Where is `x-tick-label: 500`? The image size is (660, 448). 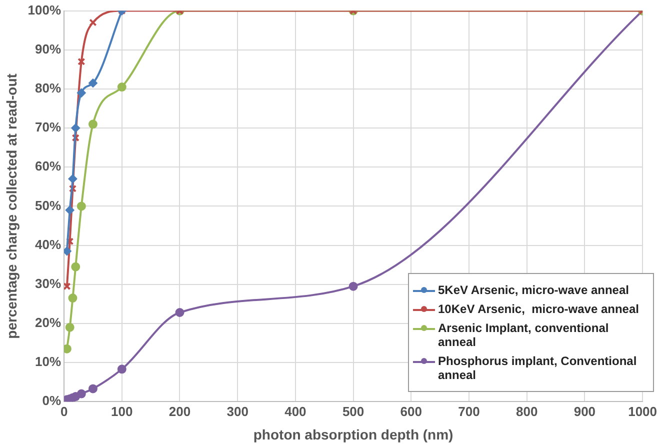 x-tick-label: 500 is located at coordinates (353, 411).